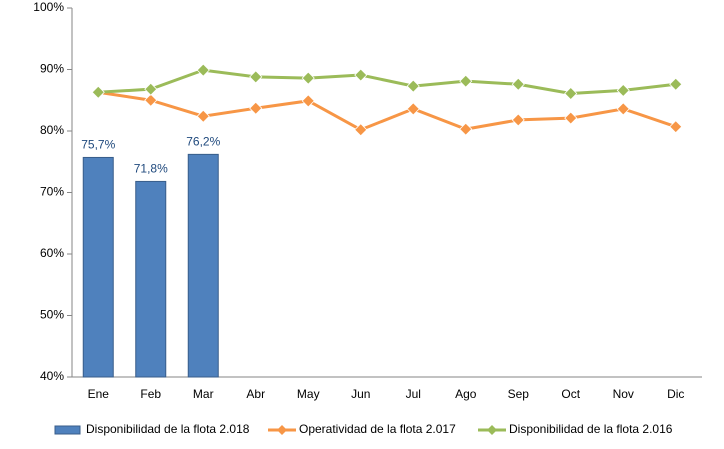 The image size is (724, 449). I want to click on x-tick-label: Dic, so click(675, 394).